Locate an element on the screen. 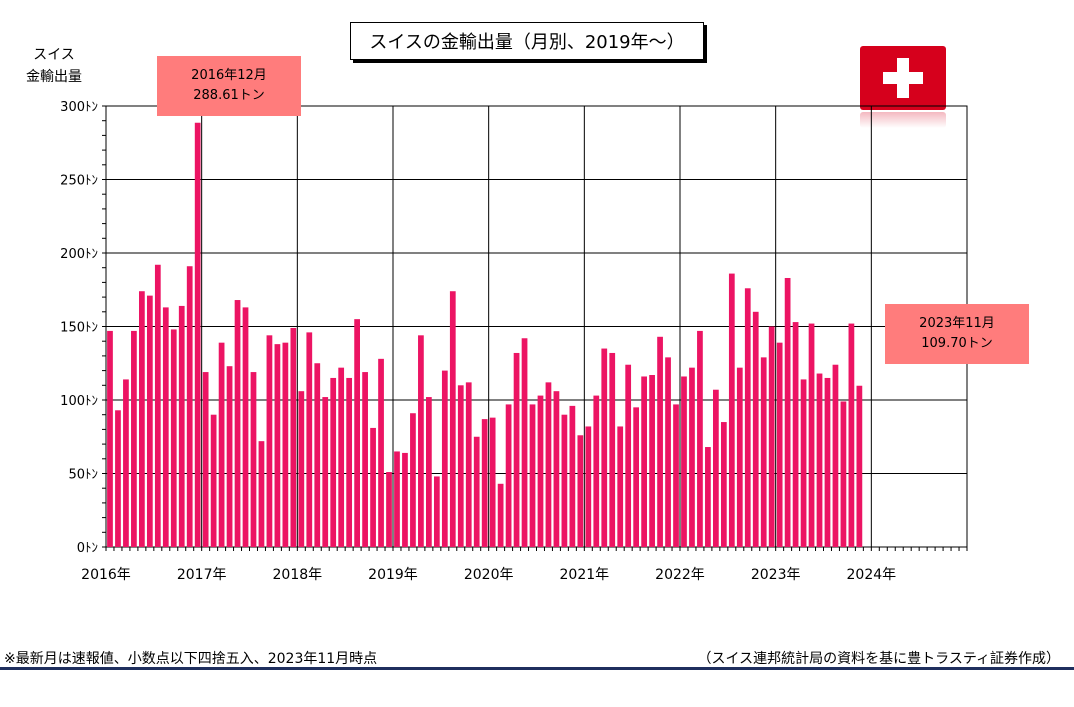 The height and width of the screenshot is (707, 1074). y-tick-label: 150ﾄﾝ is located at coordinates (79, 328).